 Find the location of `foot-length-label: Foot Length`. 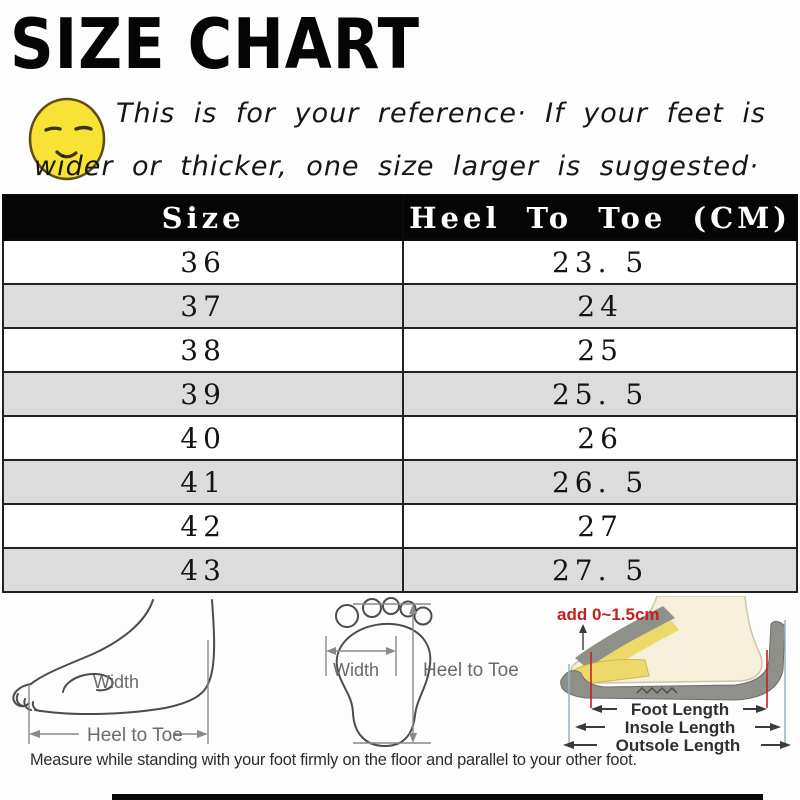

foot-length-label: Foot Length is located at coordinates (680, 709).